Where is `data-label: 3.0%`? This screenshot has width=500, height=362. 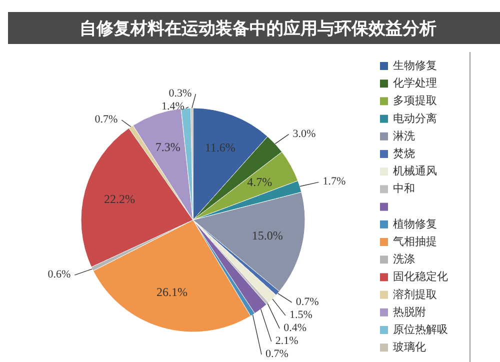 data-label: 3.0% is located at coordinates (304, 134).